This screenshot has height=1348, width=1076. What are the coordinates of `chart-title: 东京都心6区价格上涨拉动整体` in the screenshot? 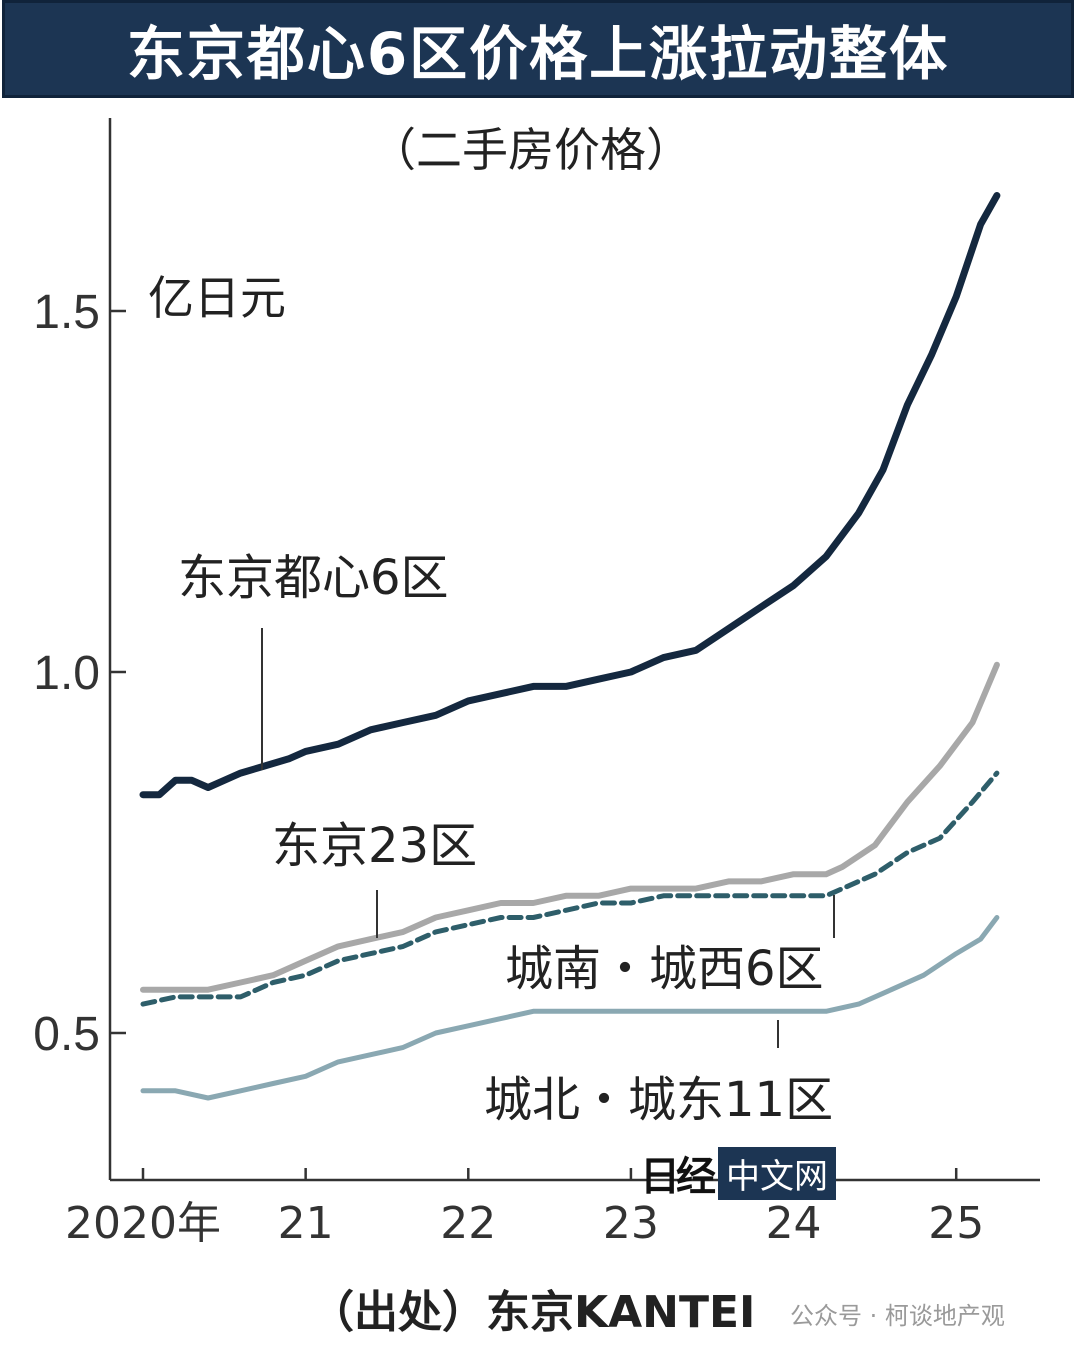 It's located at (538, 49).